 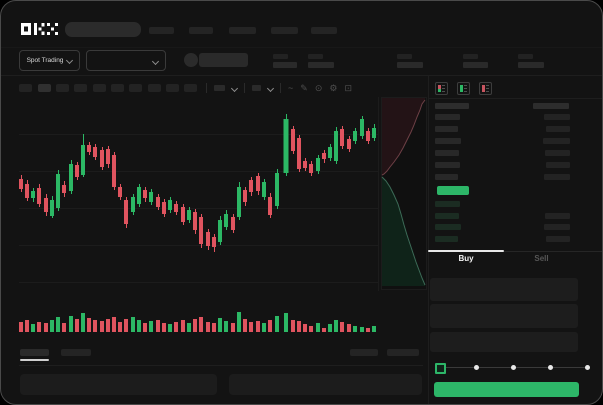 I want to click on settings-icon: ⚙, so click(x=333, y=88).